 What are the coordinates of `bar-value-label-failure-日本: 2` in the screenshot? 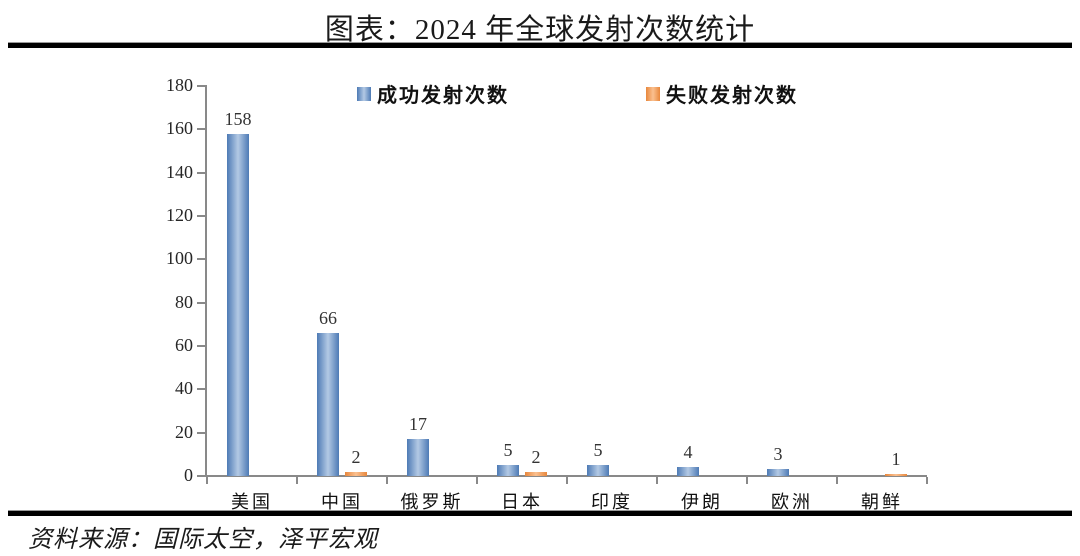 It's located at (536, 457).